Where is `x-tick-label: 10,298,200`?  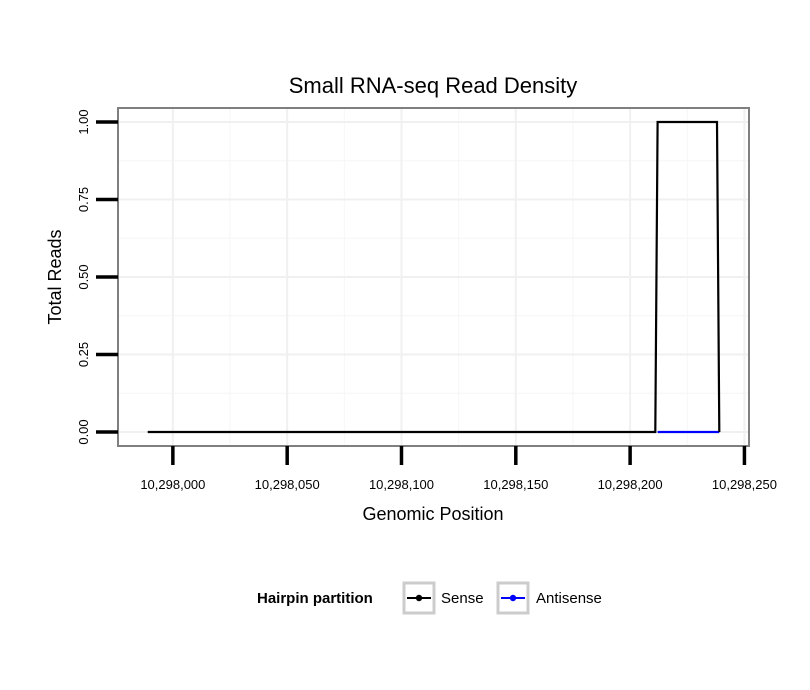
x-tick-label: 10,298,200 is located at coordinates (630, 484).